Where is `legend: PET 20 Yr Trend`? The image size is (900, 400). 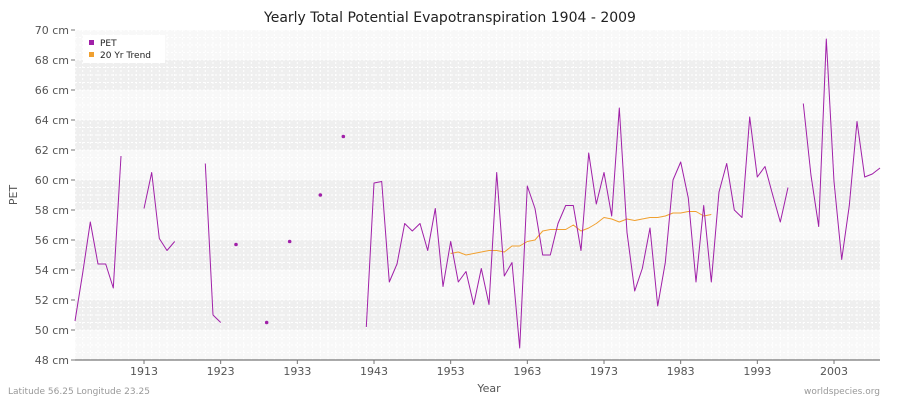
legend: PET 20 Yr Trend is located at coordinates (124, 49).